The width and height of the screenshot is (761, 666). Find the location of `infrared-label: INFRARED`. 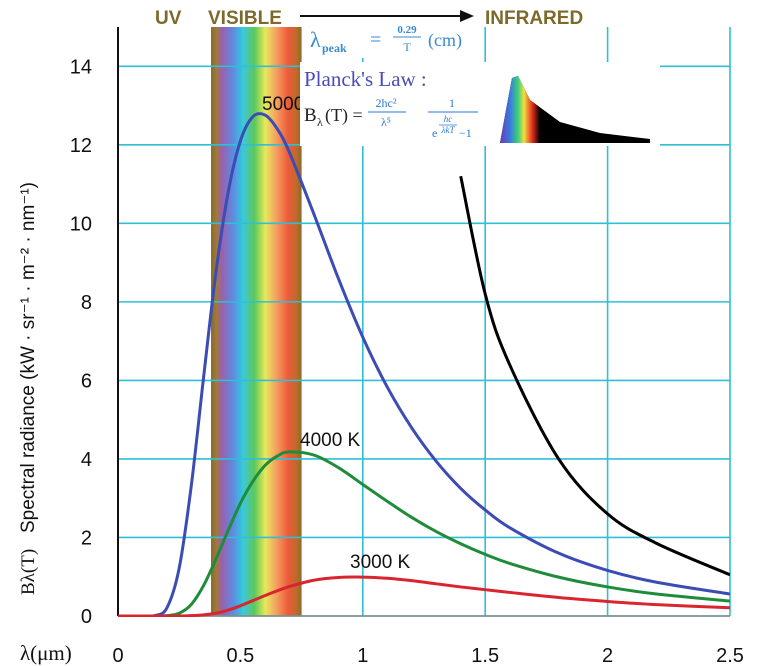

infrared-label: INFRARED is located at coordinates (534, 18).